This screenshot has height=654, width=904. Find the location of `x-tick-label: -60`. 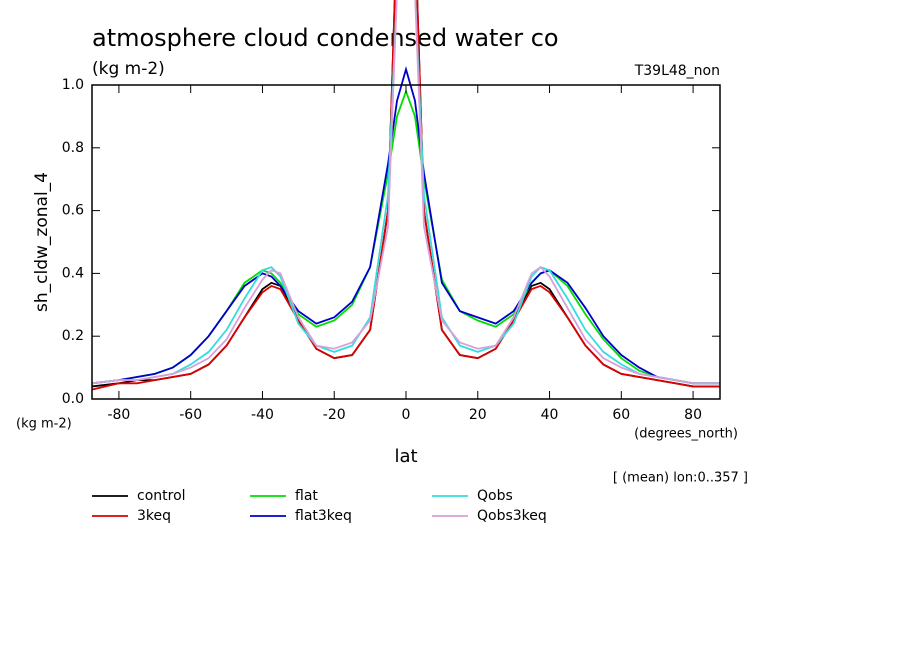

x-tick-label: -60 is located at coordinates (190, 415).